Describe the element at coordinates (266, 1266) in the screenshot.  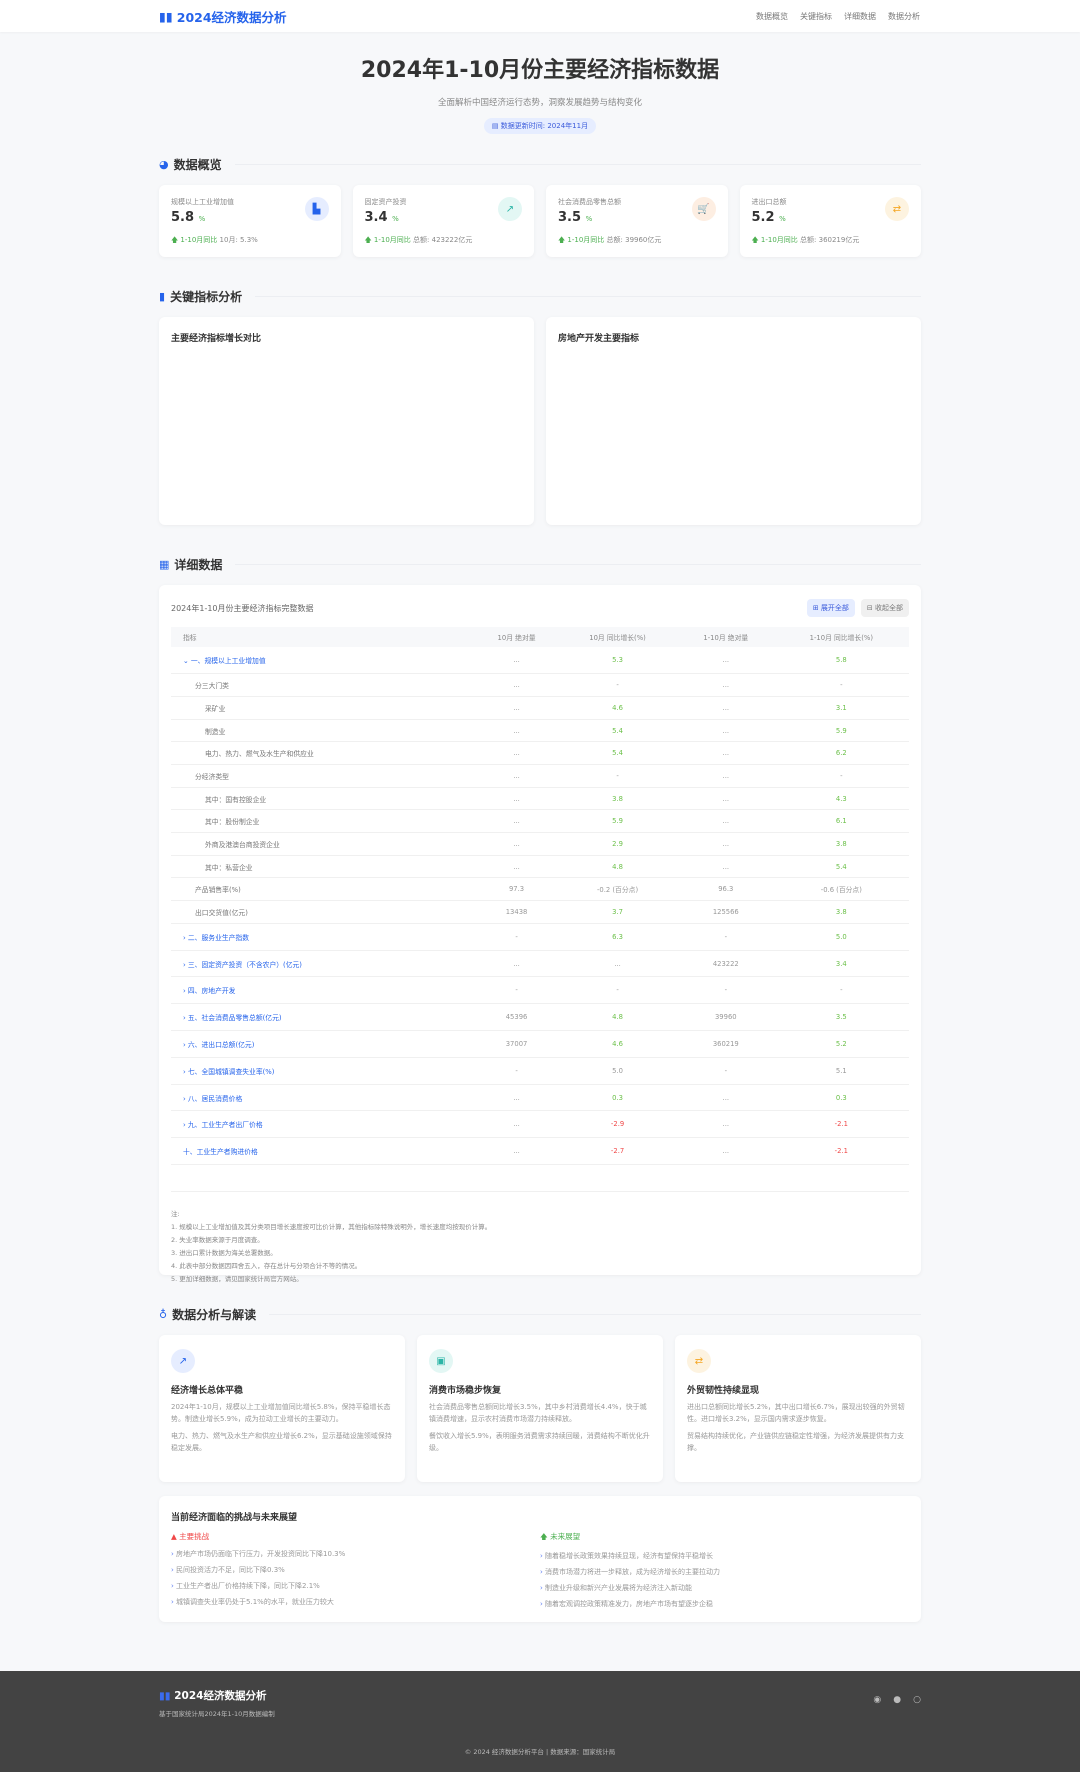
I see `note-item: 4. 此表中部分数据因四舍五入，存在总计与分项合计不等的情况。` at that location.